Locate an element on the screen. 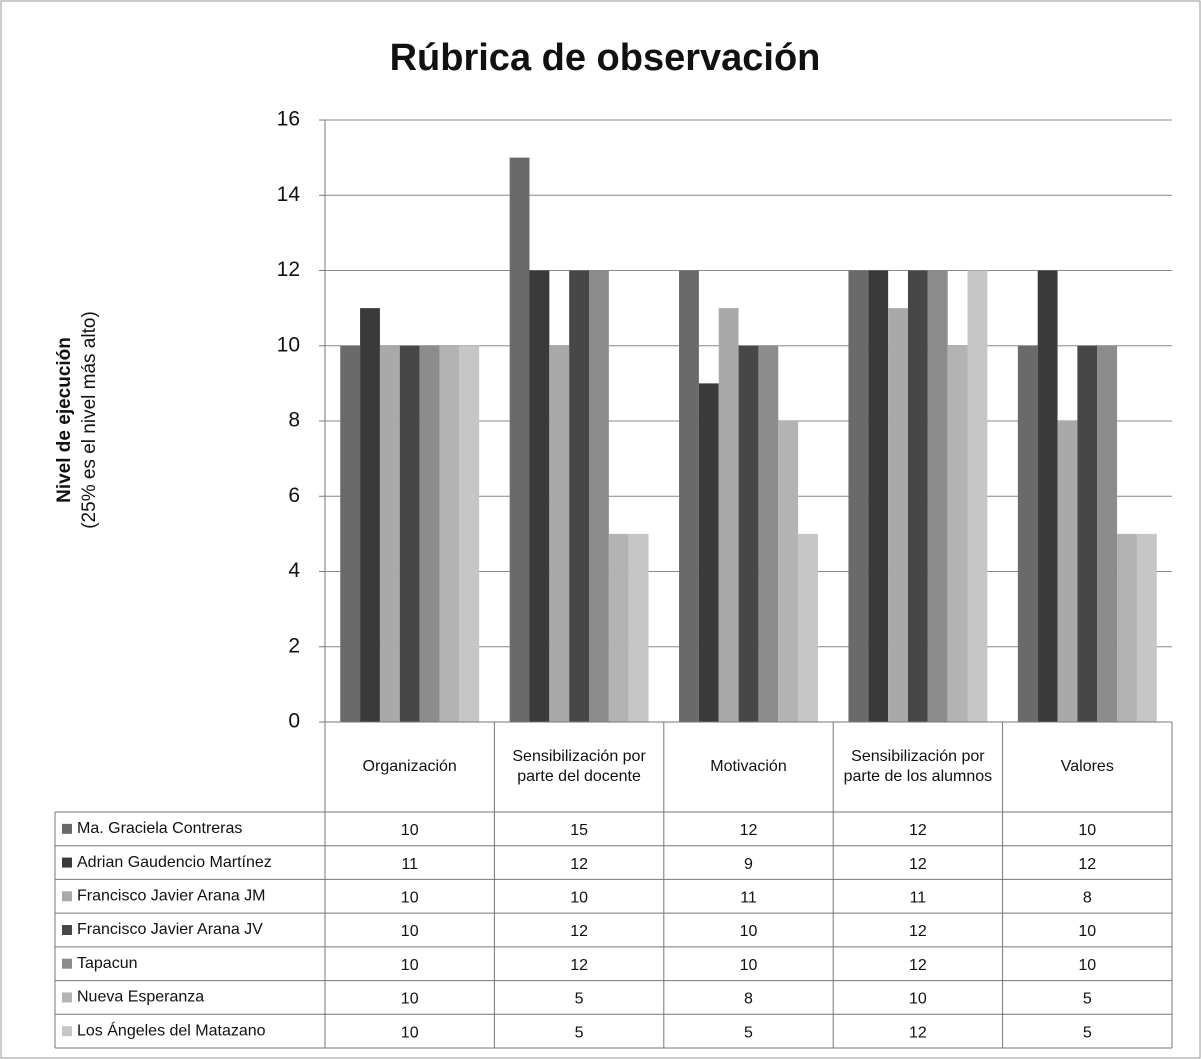 The width and height of the screenshot is (1201, 1059). legend-label: Francisco Javier Arana JV is located at coordinates (170, 929).